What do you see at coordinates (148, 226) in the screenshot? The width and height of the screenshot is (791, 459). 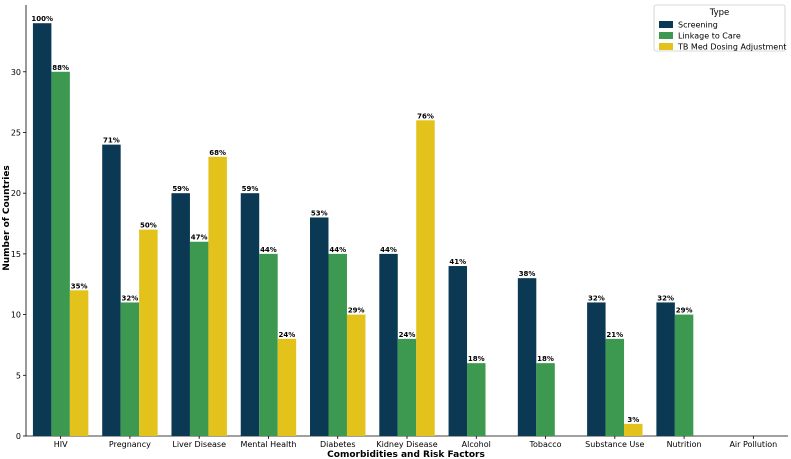 I see `data-label: 50%` at bounding box center [148, 226].